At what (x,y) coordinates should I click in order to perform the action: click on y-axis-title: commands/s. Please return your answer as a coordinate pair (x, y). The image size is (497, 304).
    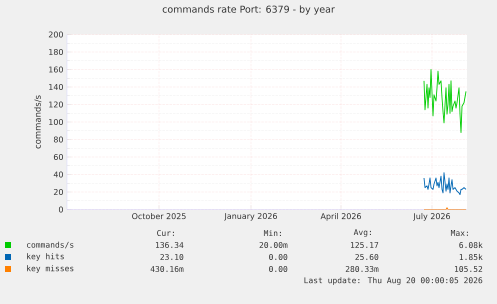
    Looking at the image, I should click on (38, 121).